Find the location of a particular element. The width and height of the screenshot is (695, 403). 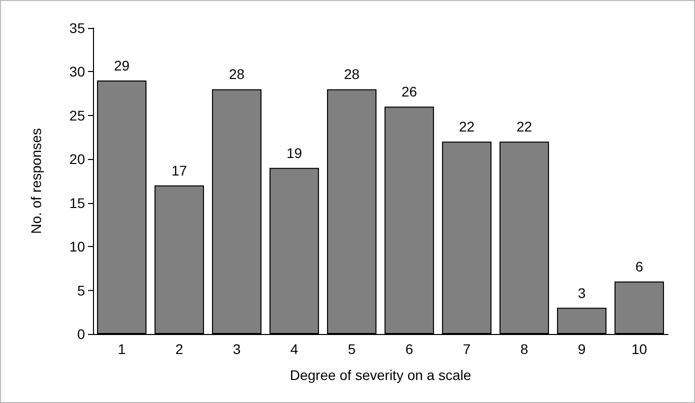

y-axis-title: No. of responses is located at coordinates (36, 181).